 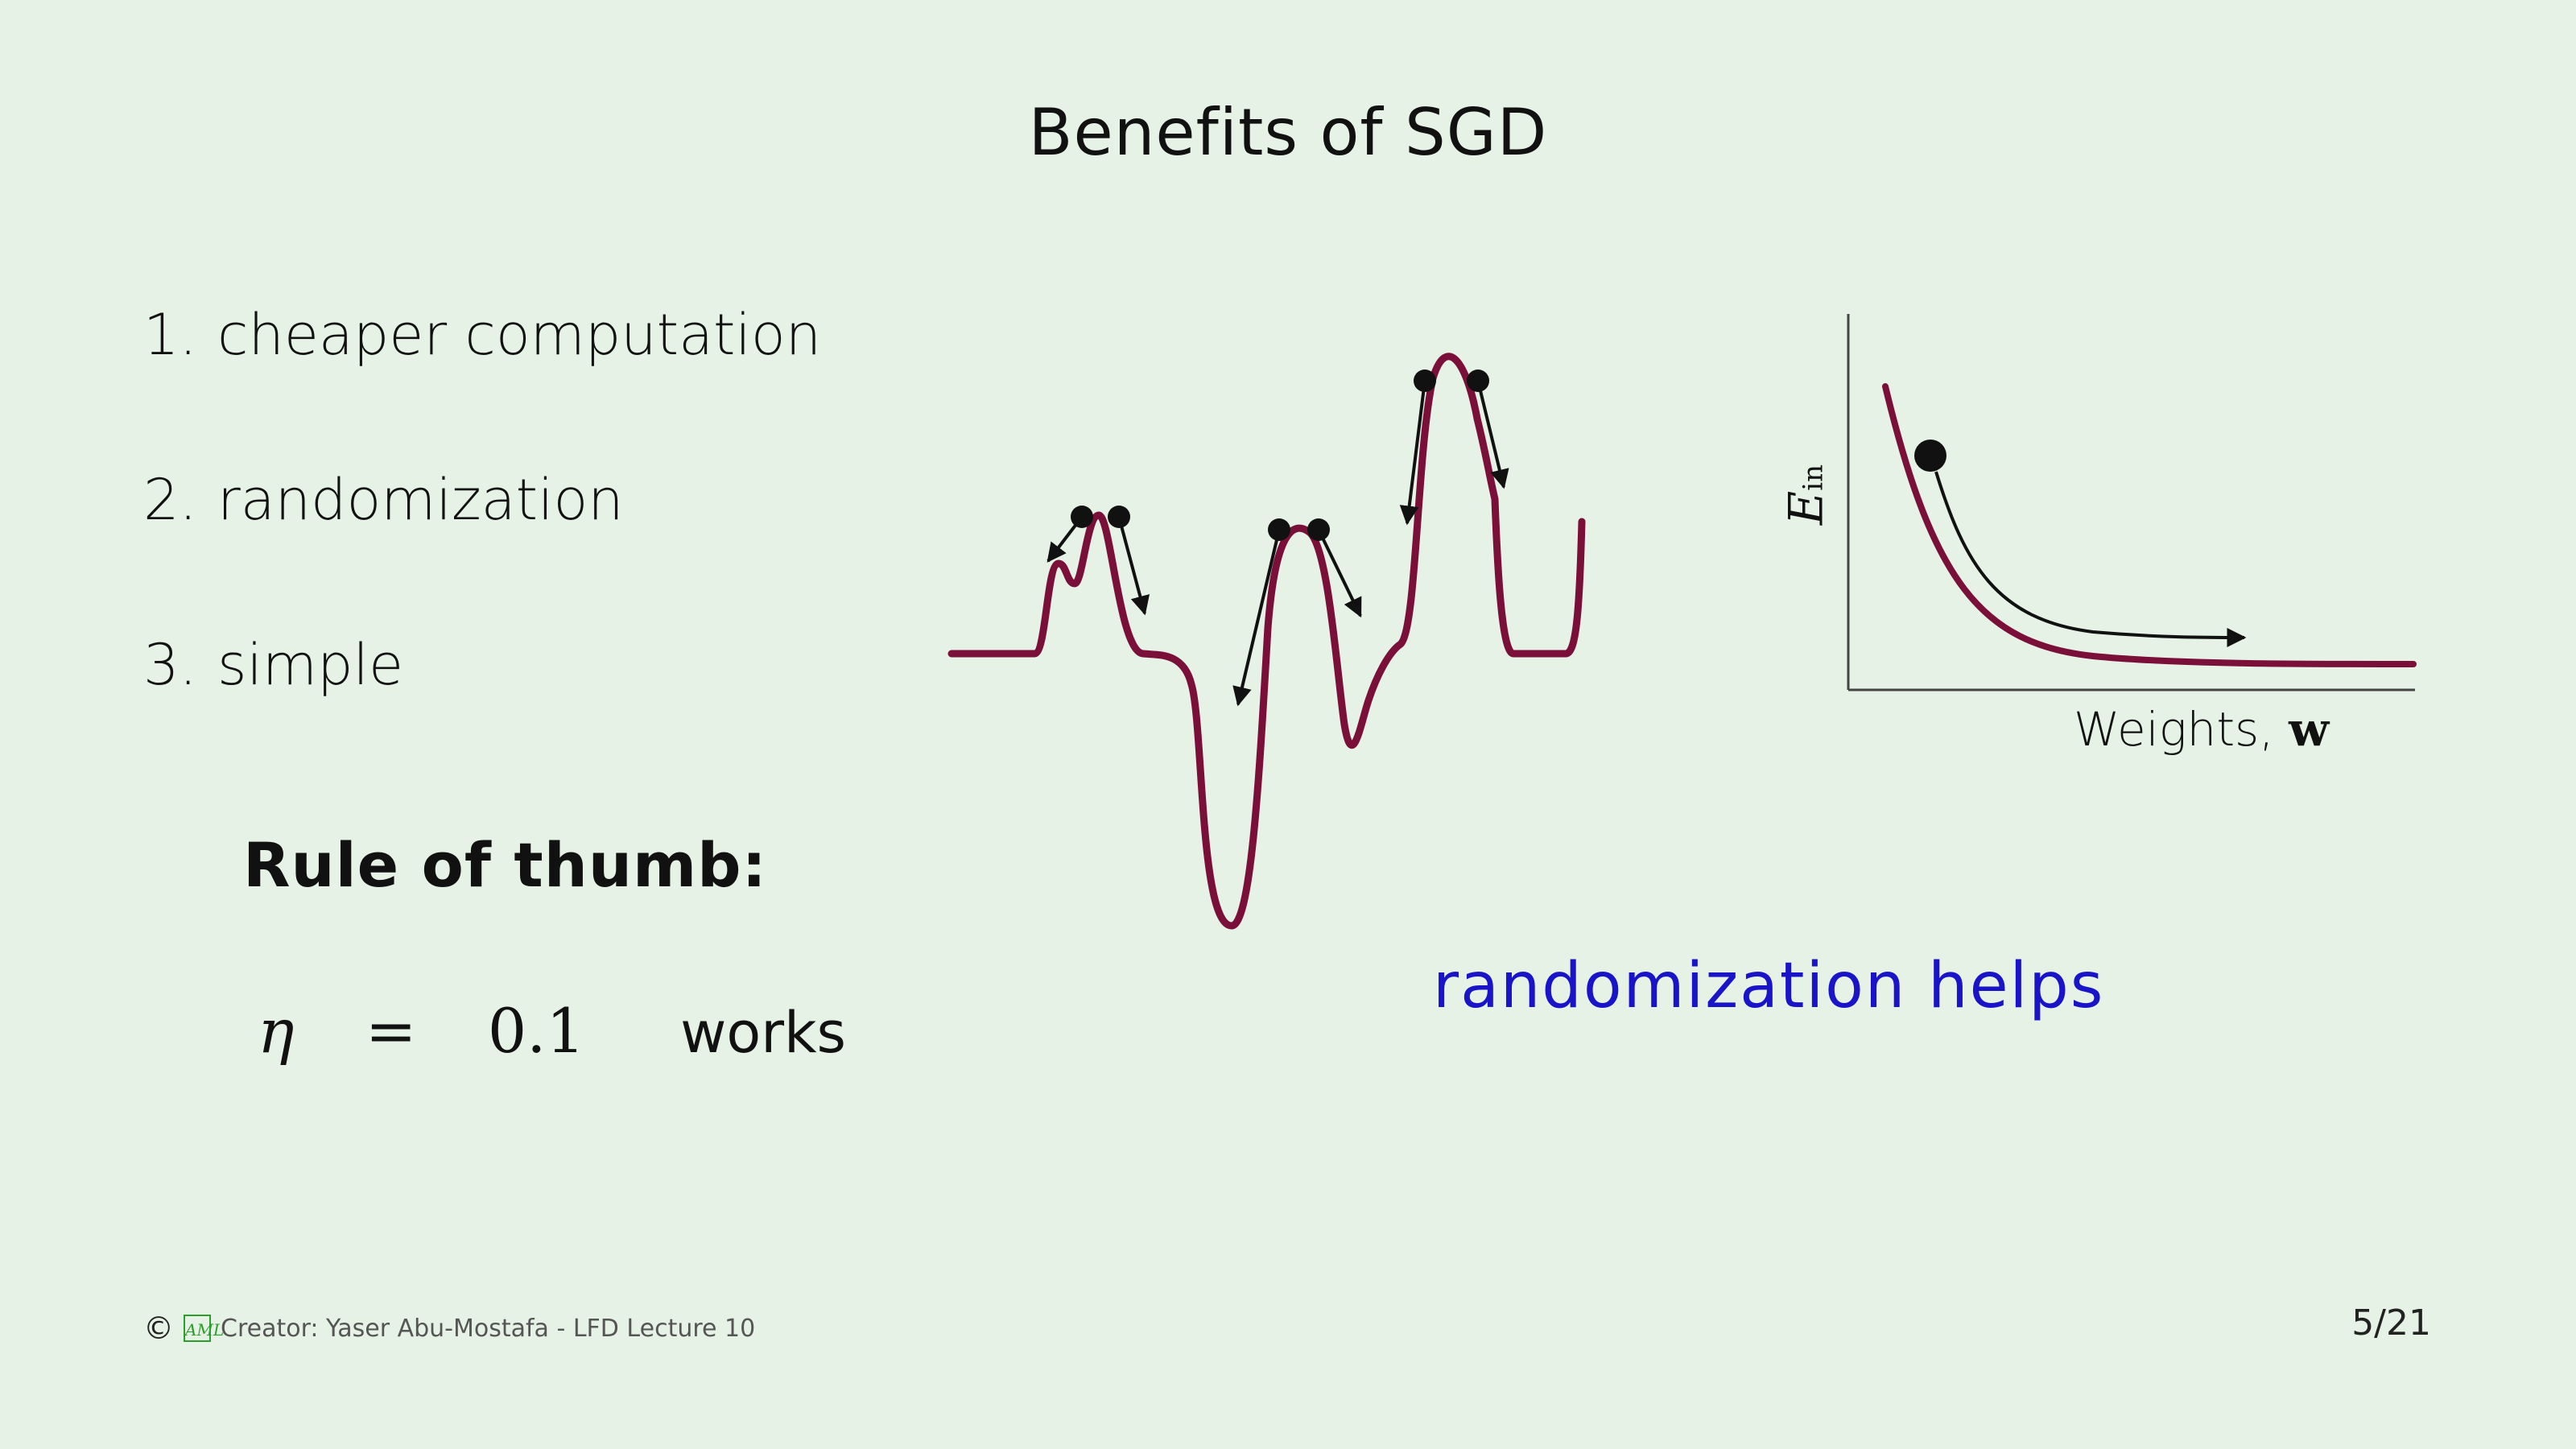 I want to click on equals-sign: =, so click(x=391, y=1031).